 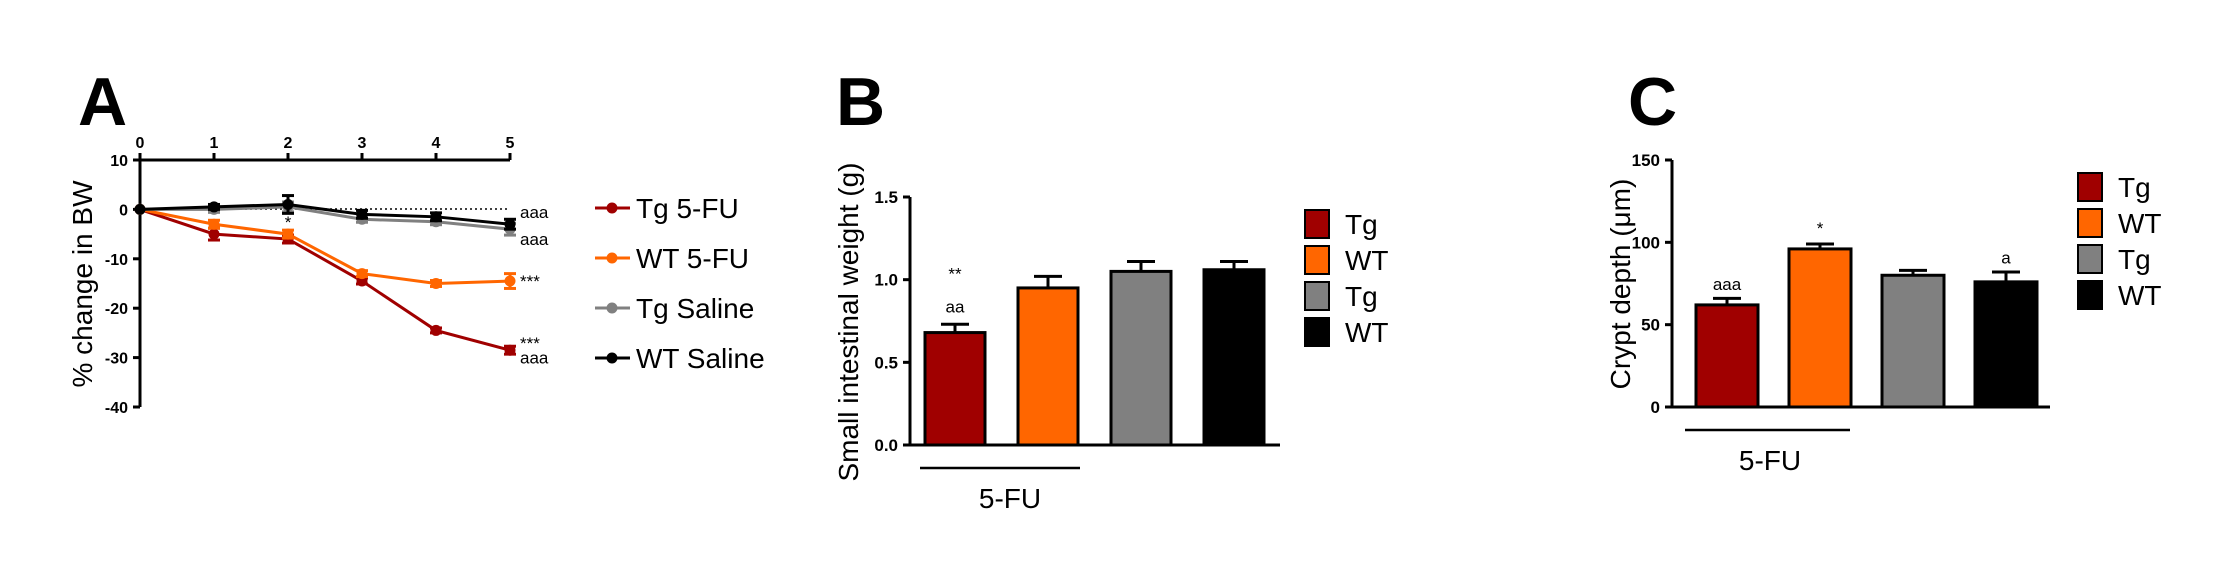 What do you see at coordinates (886, 280) in the screenshot?
I see `panel-b-y-tick-label: 1.0` at bounding box center [886, 280].